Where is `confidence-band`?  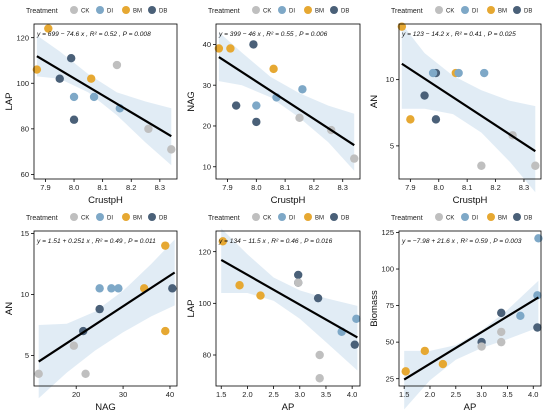 confidence-band is located at coordinates (104, 100).